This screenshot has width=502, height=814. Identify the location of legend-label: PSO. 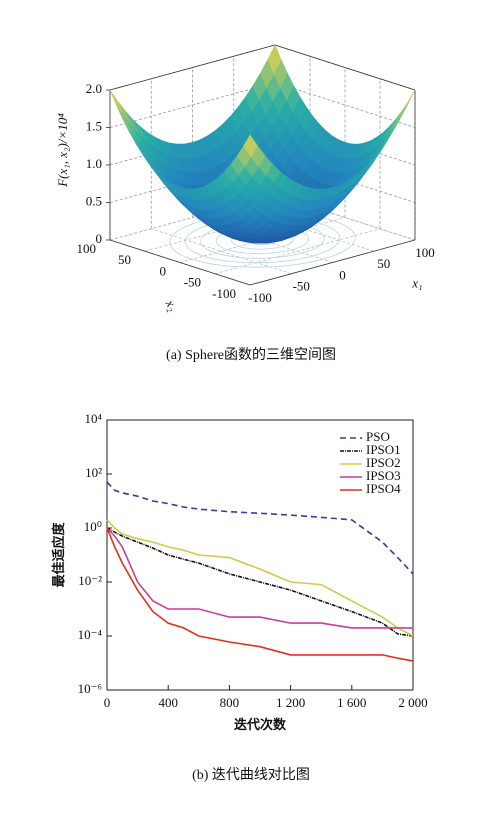
(378, 436).